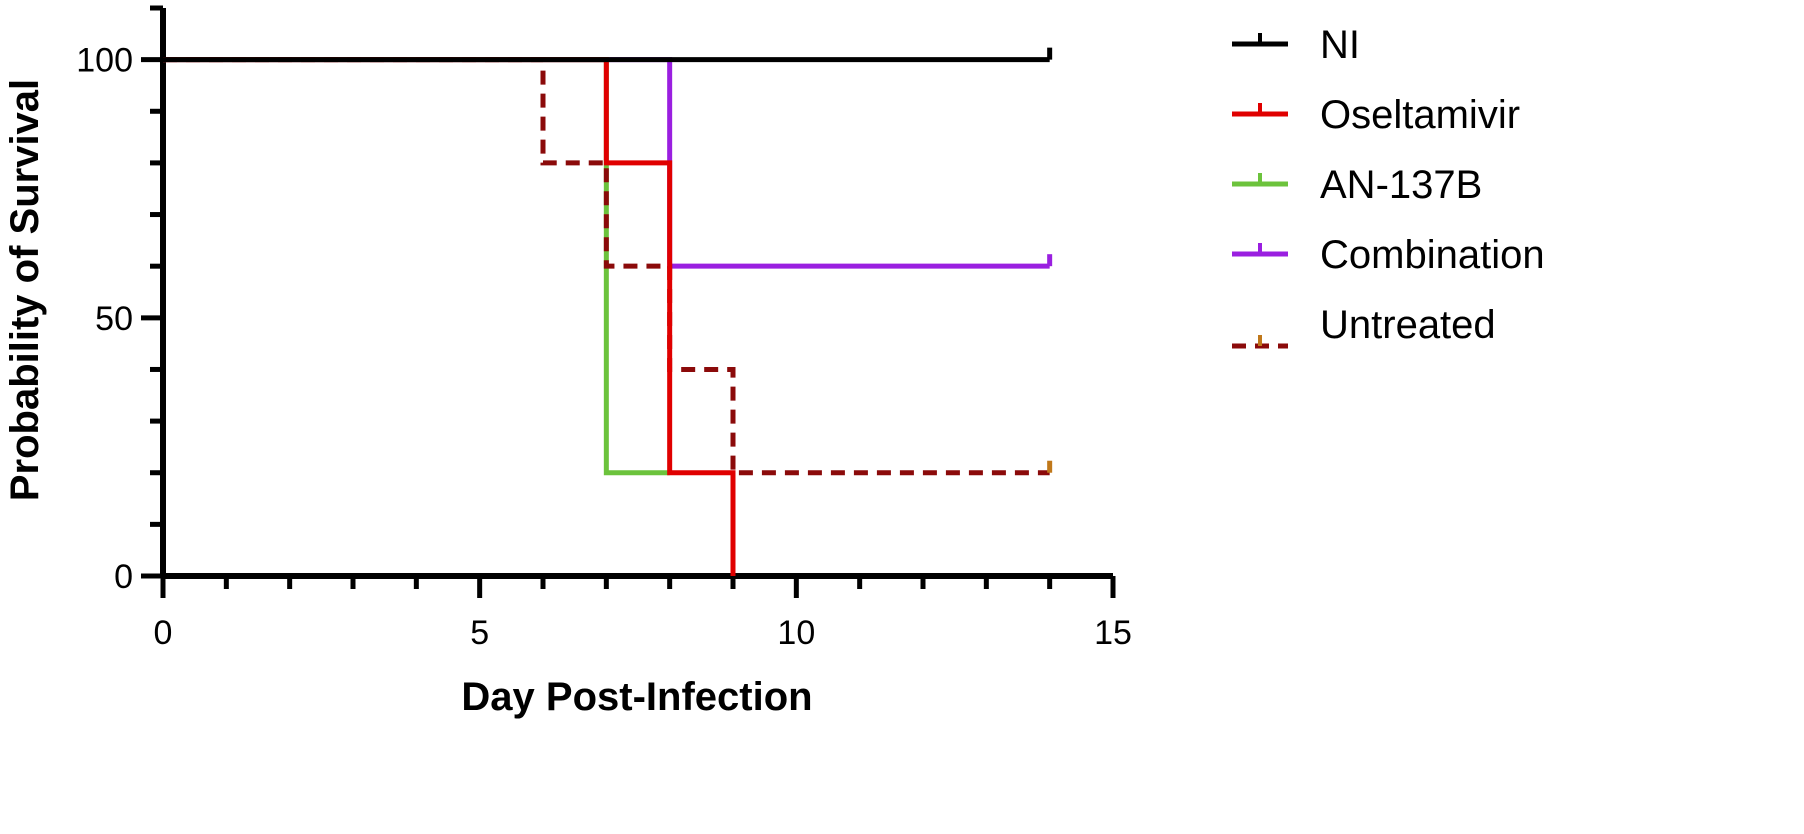 Image resolution: width=1804 pixels, height=834 pixels. I want to click on y-tick-label: 0, so click(123, 577).